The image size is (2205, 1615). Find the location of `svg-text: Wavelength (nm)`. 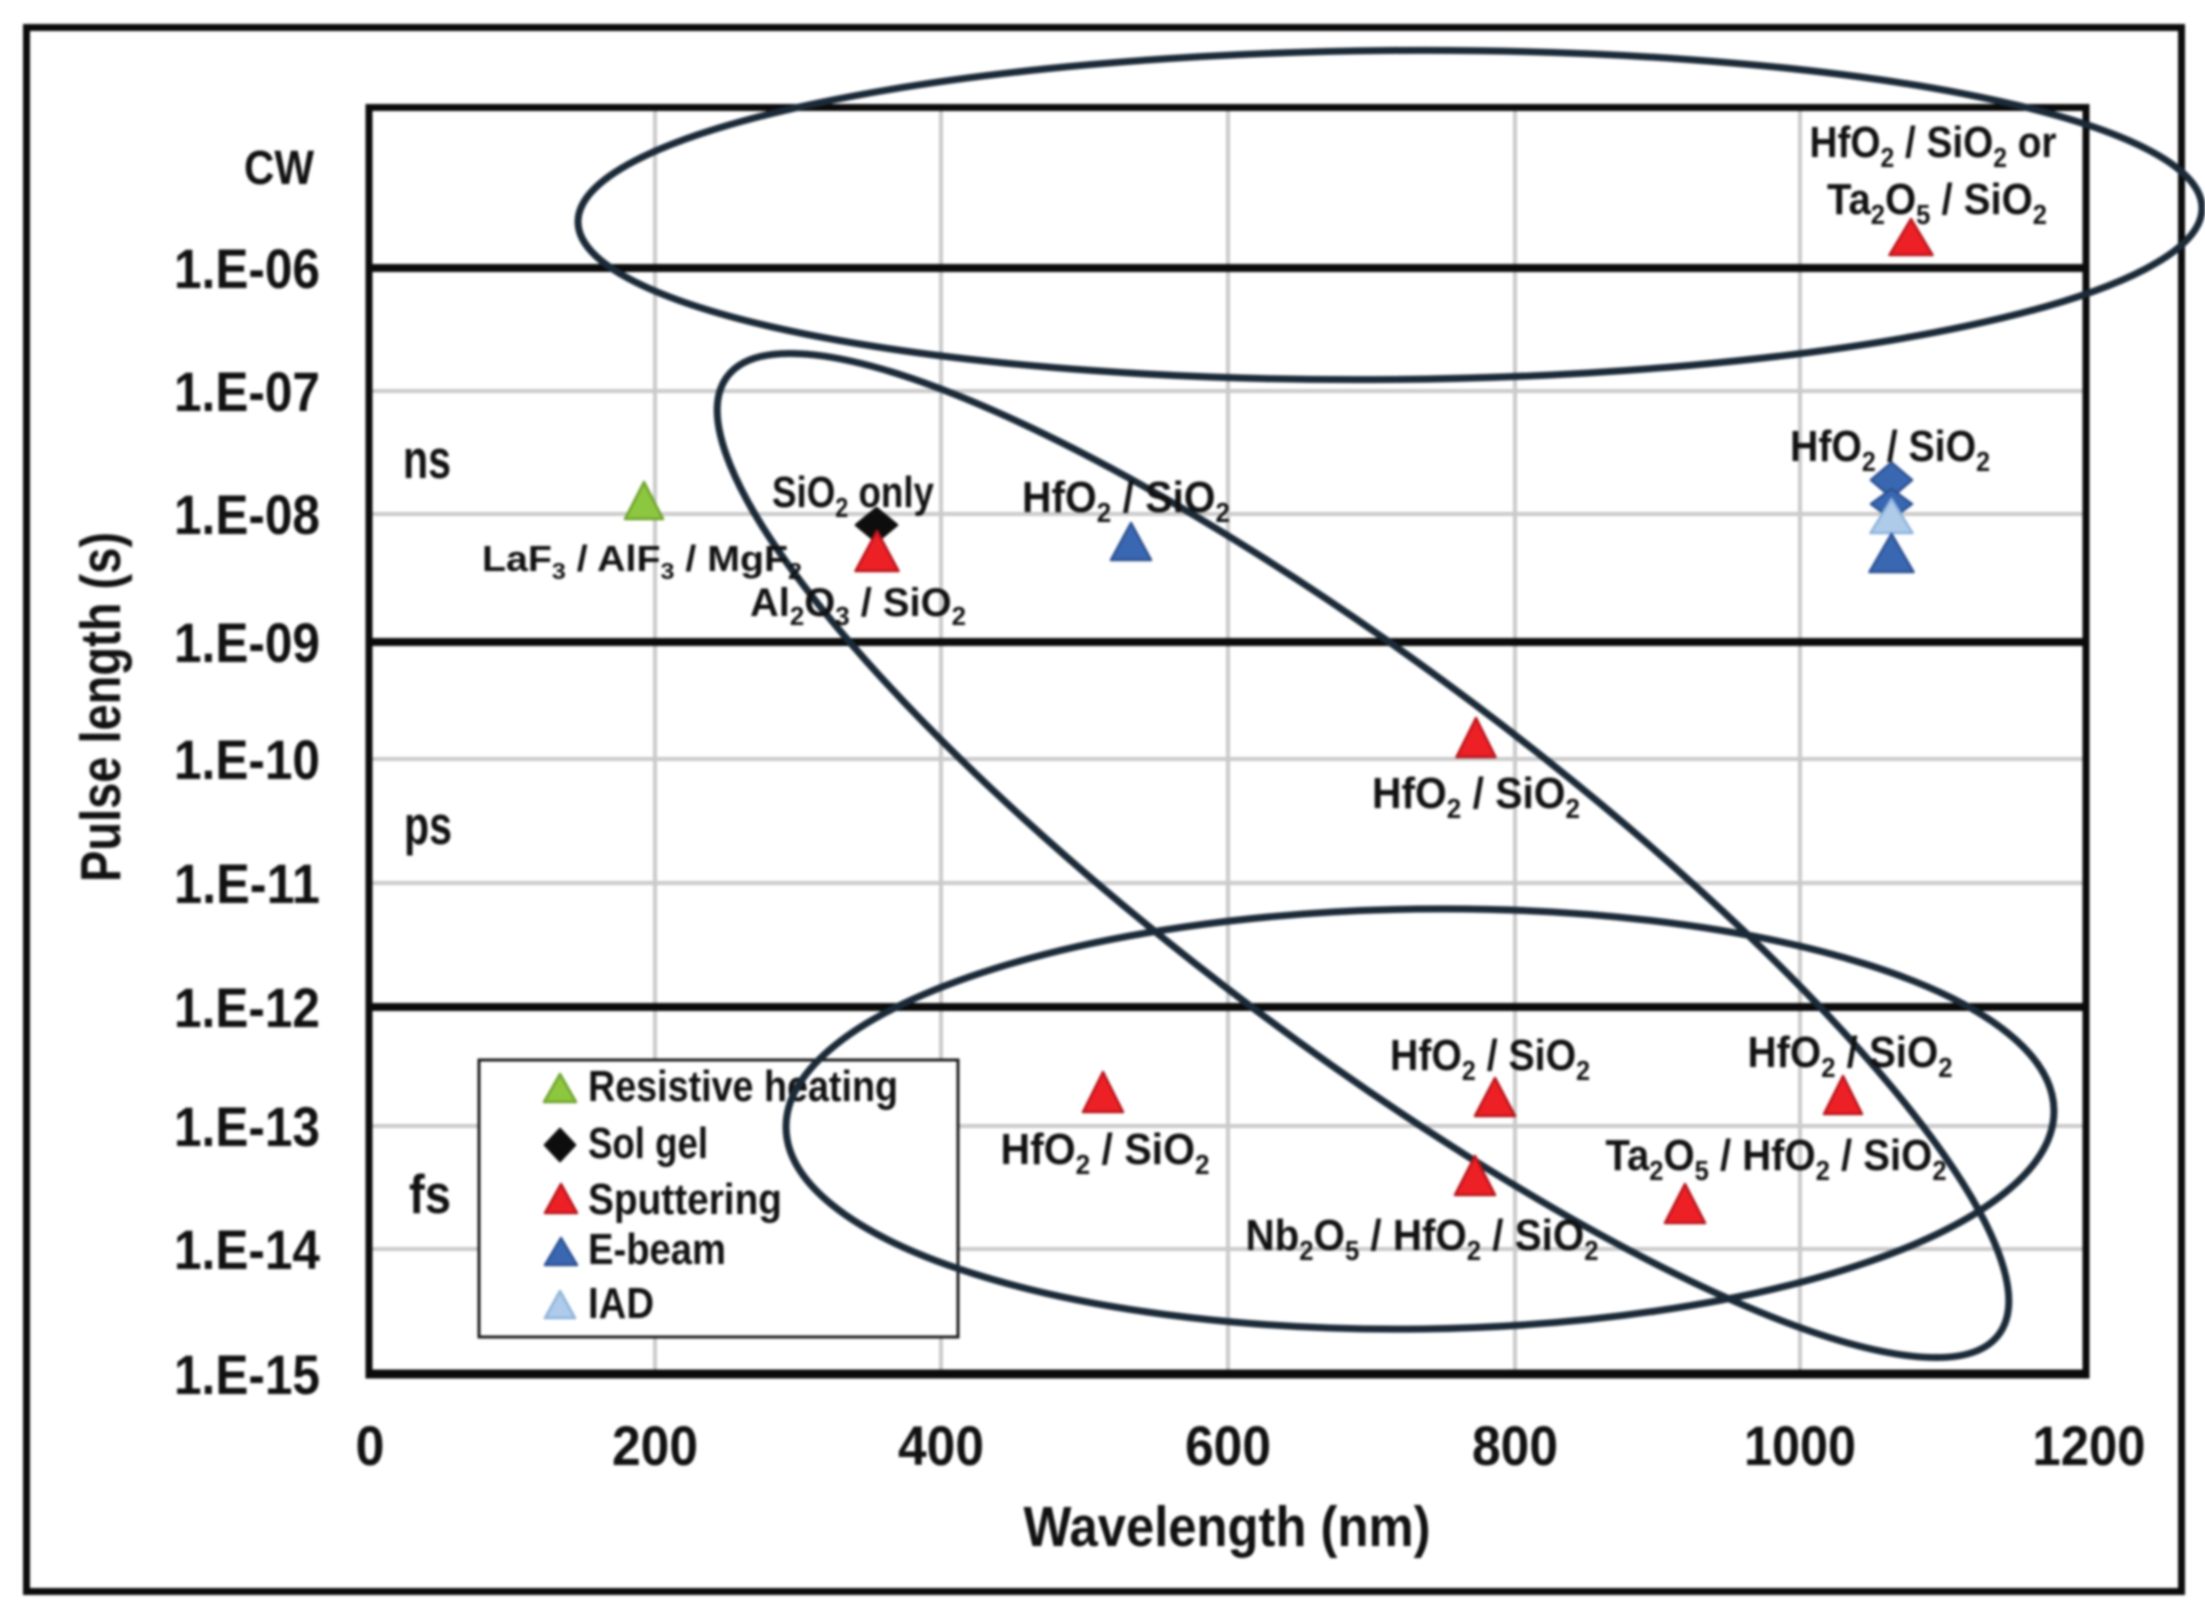

svg-text: Wavelength (nm) is located at coordinates (1227, 1527).